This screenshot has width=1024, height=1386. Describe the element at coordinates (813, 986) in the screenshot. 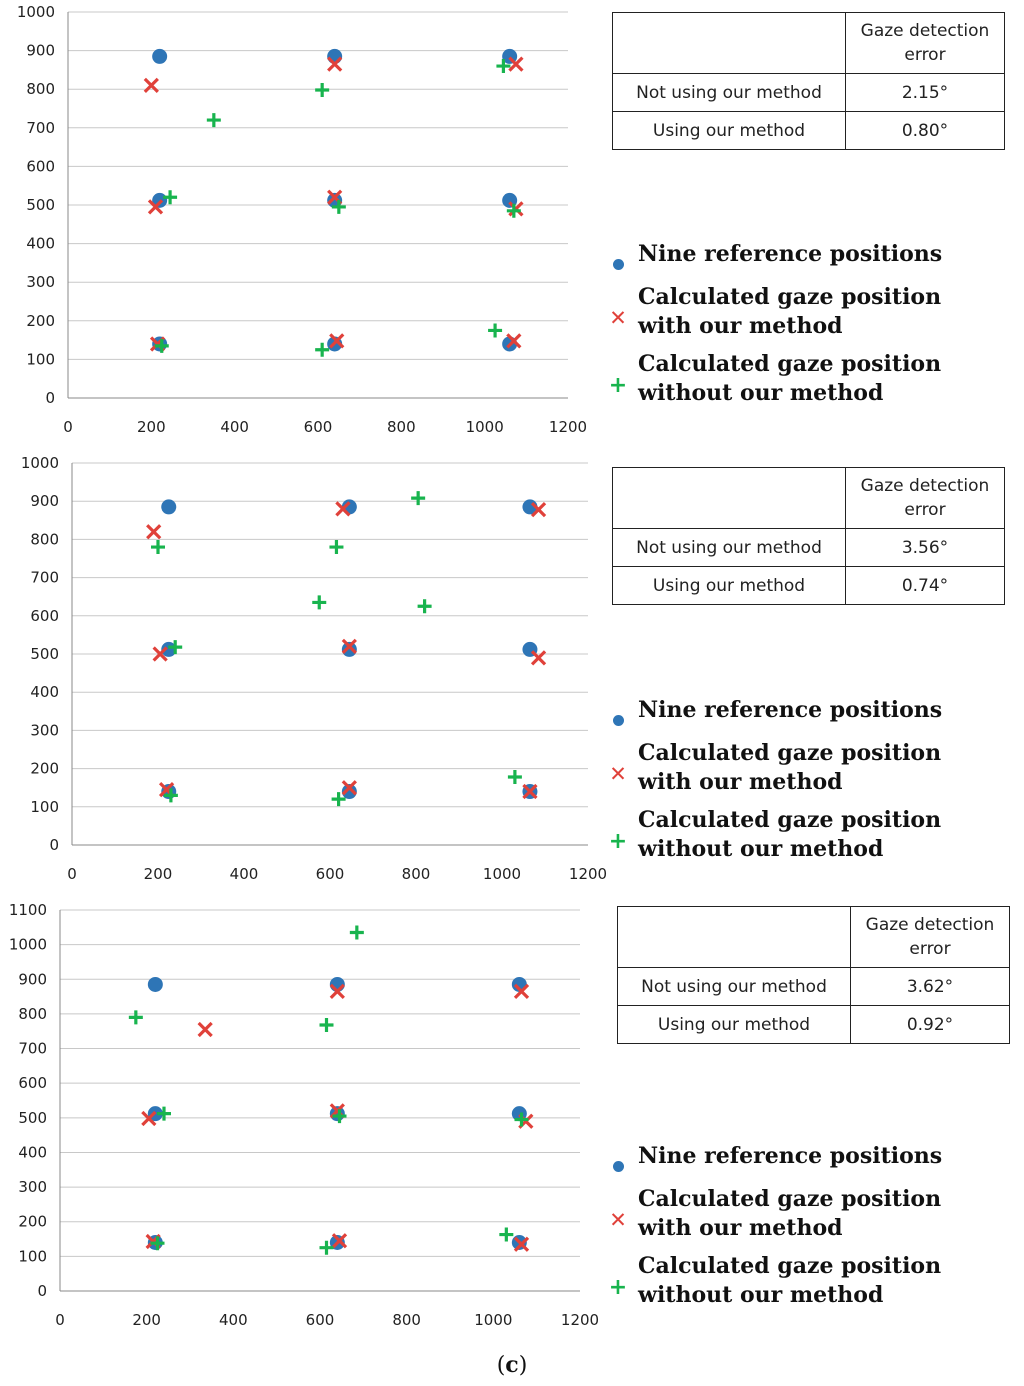

I see `table-row: Not using our method 3.62°` at that location.